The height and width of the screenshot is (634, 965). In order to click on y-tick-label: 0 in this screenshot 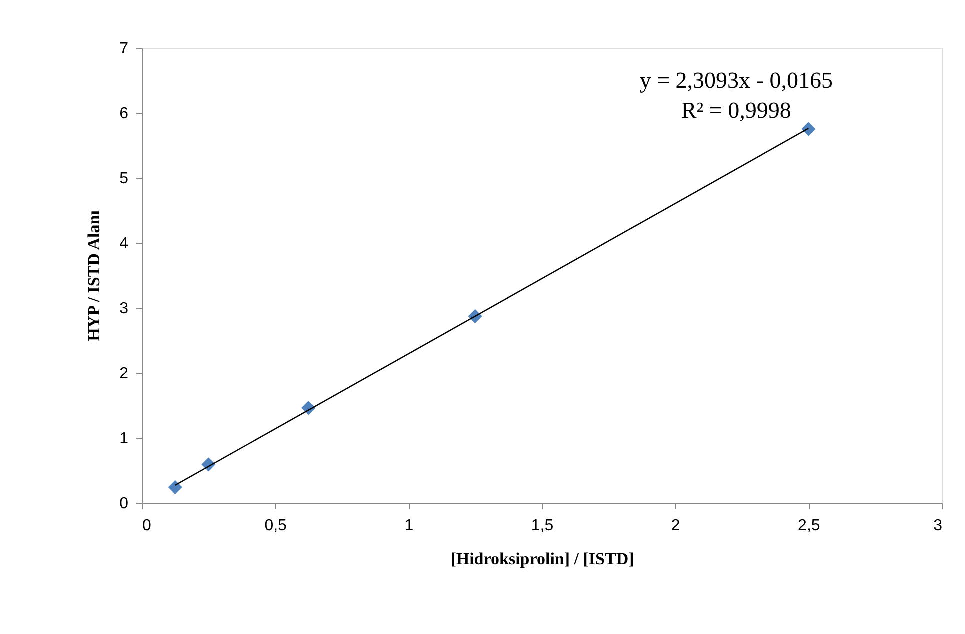, I will do `click(124, 504)`.